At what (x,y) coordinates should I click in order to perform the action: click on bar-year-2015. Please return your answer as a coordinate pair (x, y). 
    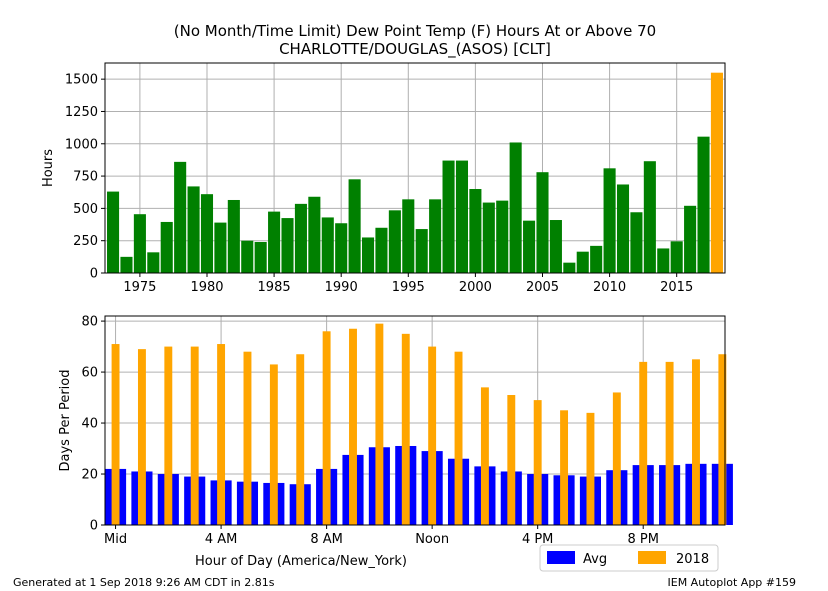
    Looking at the image, I should click on (676, 257).